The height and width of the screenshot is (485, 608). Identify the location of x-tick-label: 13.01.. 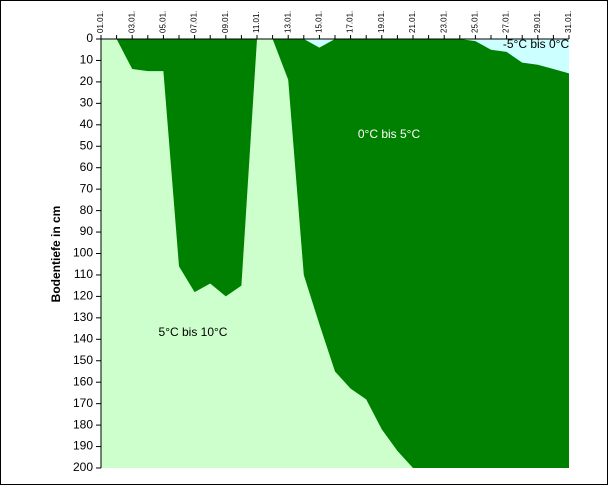
(287, 22).